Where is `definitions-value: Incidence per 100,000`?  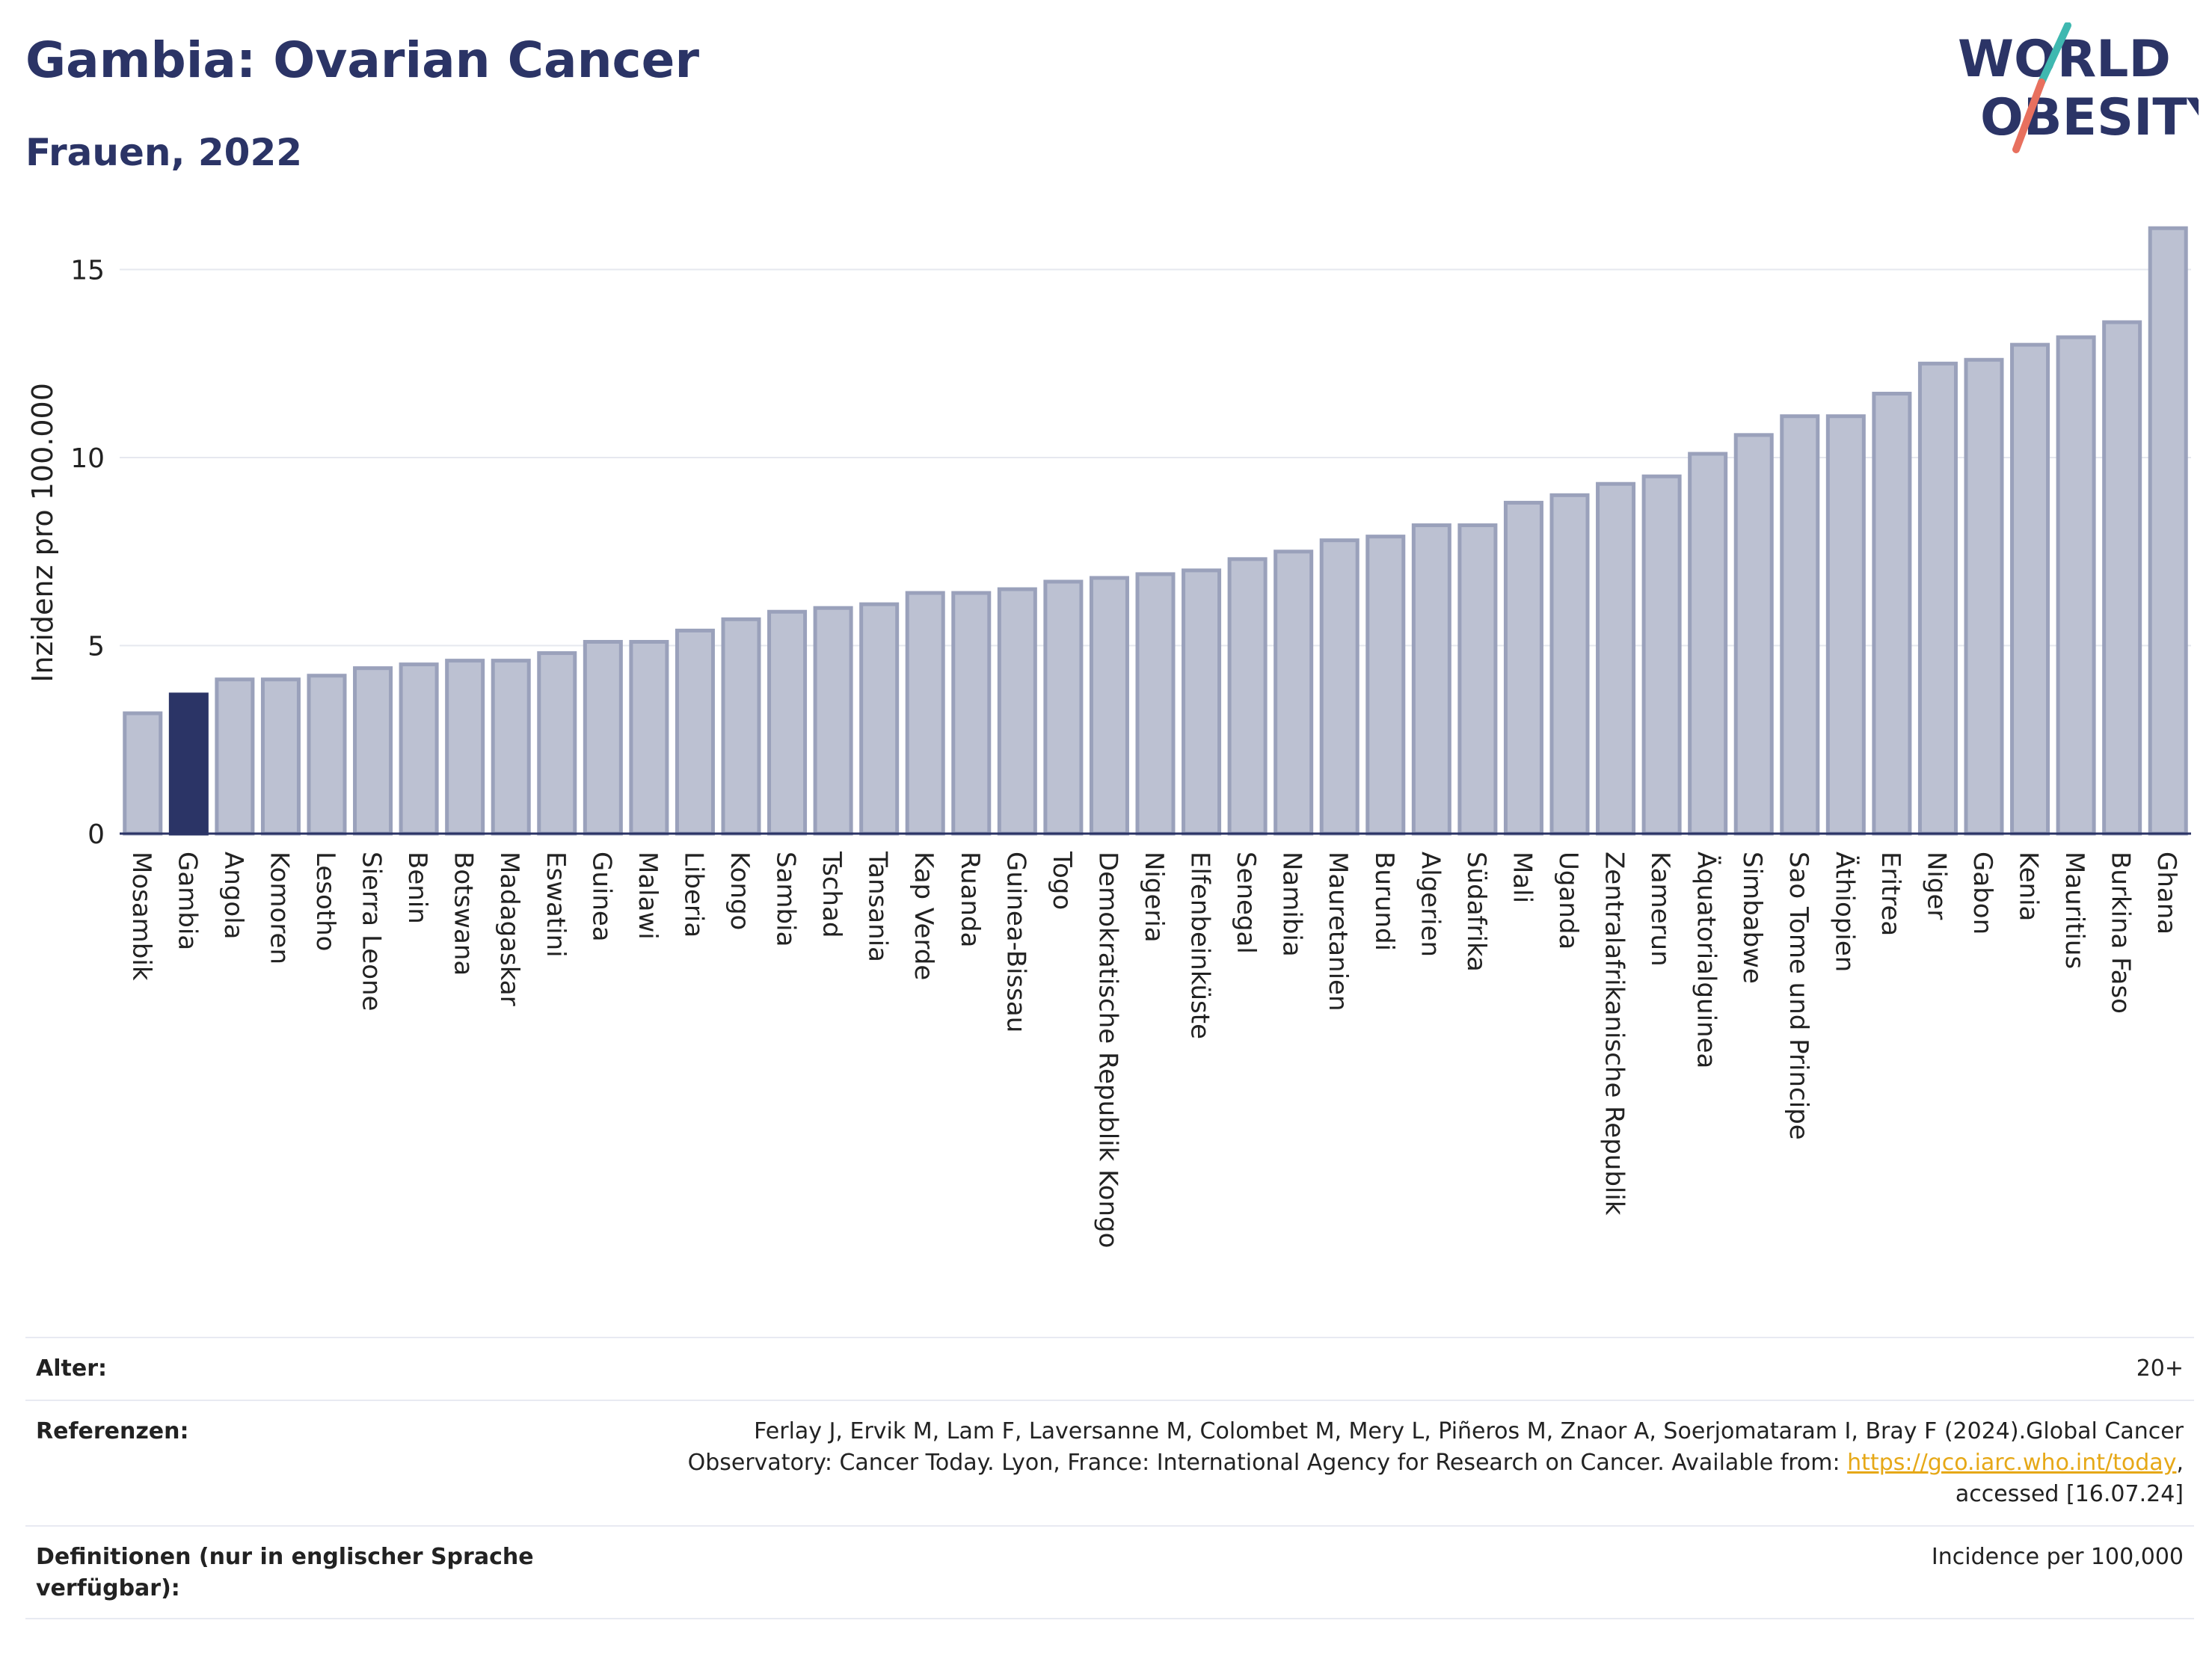 definitions-value: Incidence per 100,000 is located at coordinates (2057, 1557).